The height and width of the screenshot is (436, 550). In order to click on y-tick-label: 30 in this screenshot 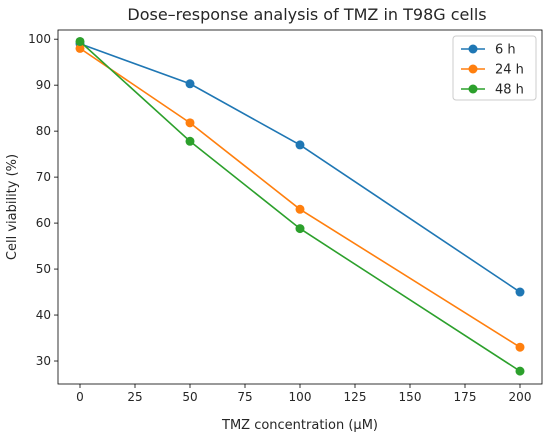, I will do `click(43, 361)`.